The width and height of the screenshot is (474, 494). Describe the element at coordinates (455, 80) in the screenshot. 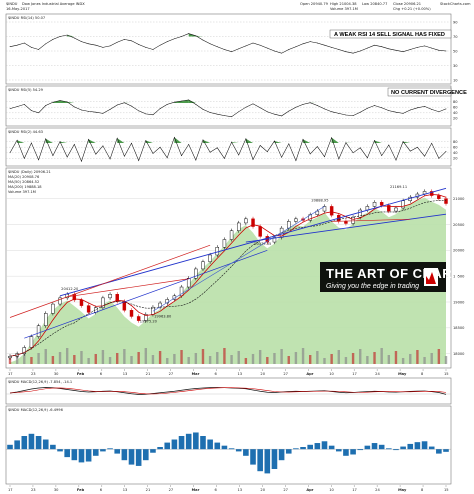

I see `rsi14-tick-label: 10` at that location.